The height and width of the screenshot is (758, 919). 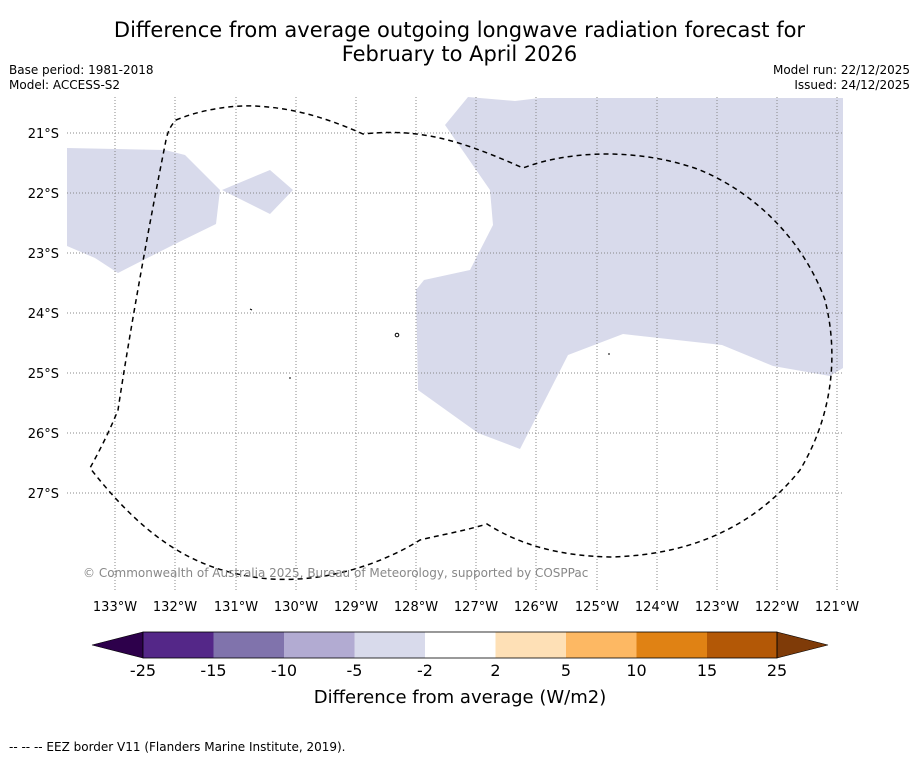 I want to click on lon-label: 133°W, so click(x=115, y=607).